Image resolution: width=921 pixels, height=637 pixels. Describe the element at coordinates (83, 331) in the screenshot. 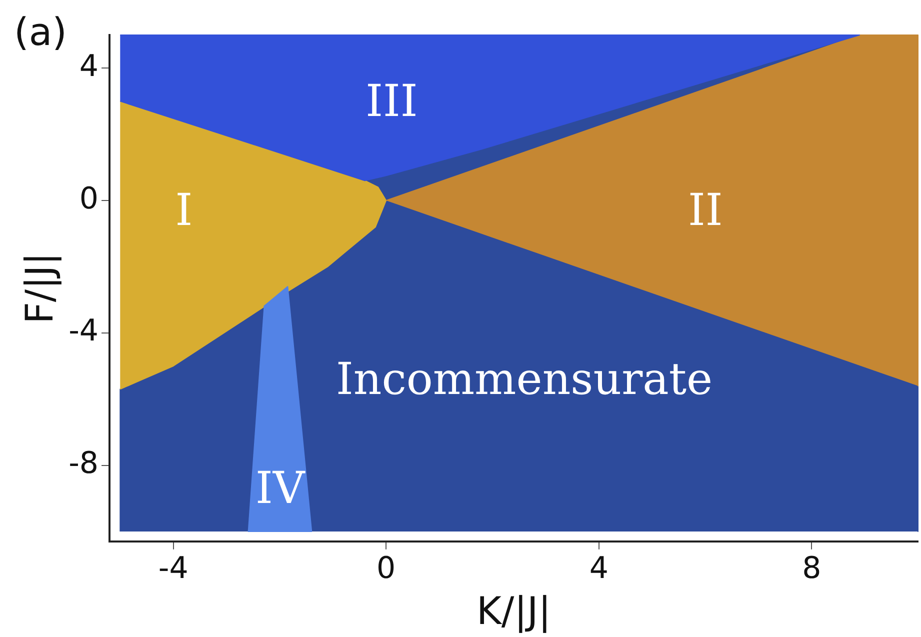

I see `y-tick-label: -4` at that location.